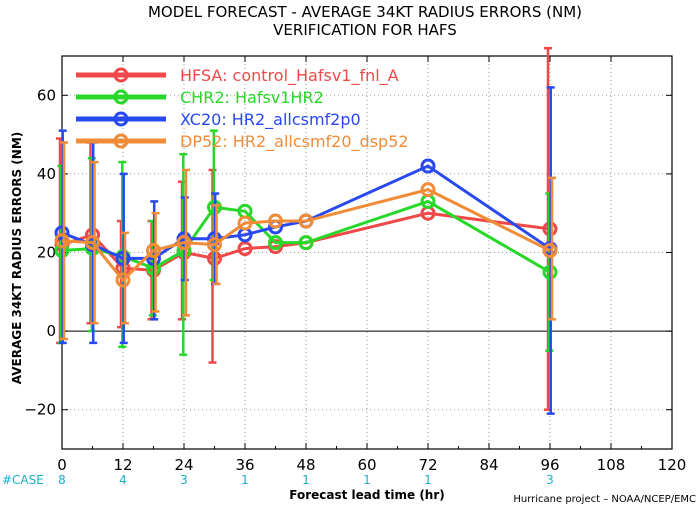  I want to click on y-tick-label: 40, so click(46, 174).